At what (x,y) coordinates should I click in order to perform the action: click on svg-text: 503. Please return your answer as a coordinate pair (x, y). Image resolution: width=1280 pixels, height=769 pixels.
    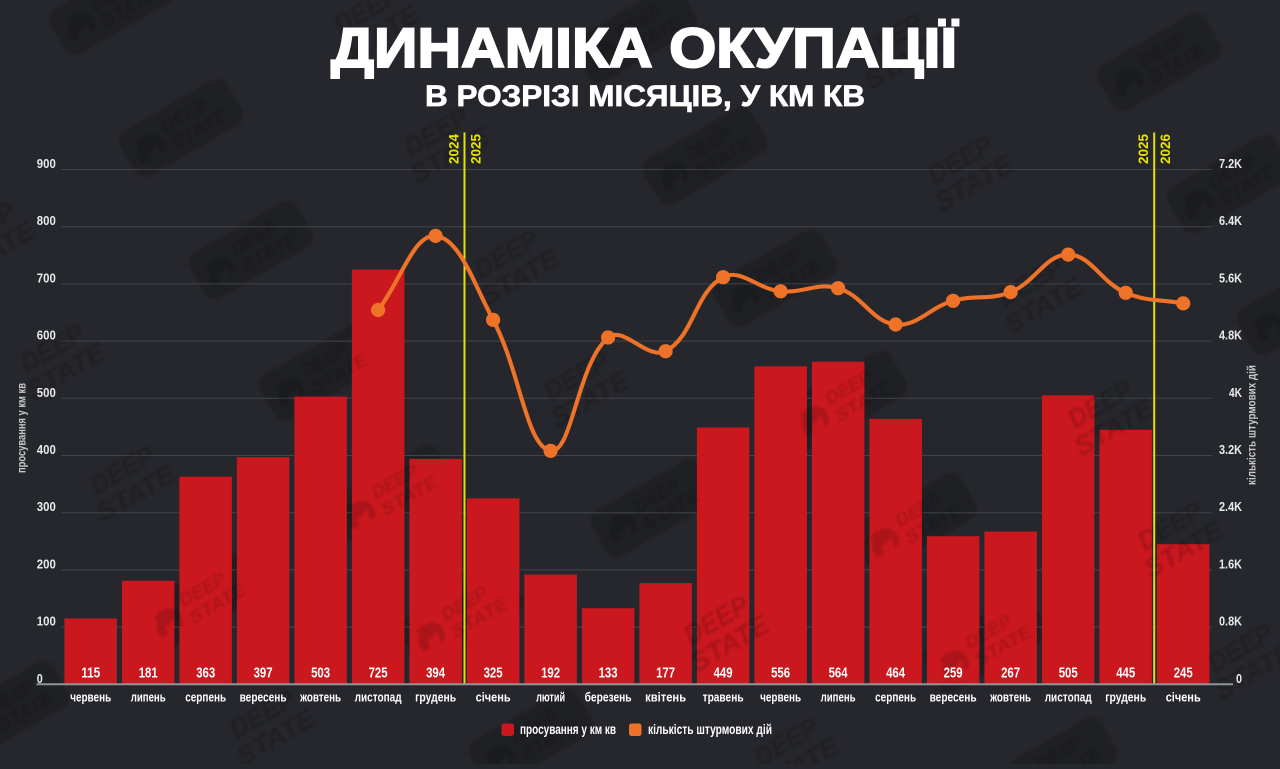
    Looking at the image, I should click on (320, 674).